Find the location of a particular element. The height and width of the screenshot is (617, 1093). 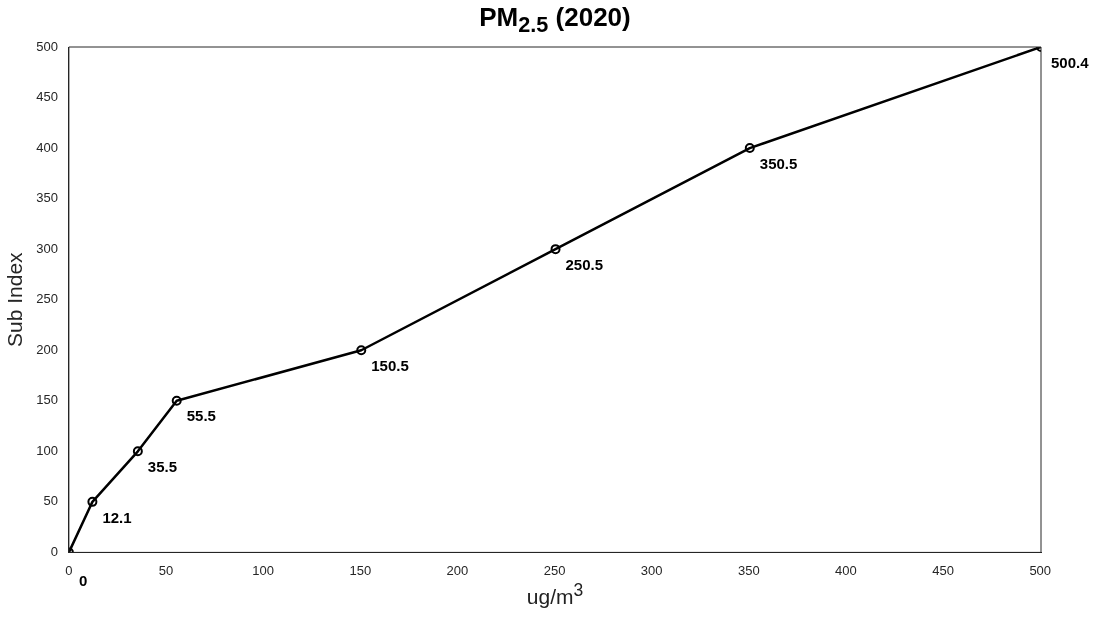

y-tick-label: 350 is located at coordinates (47, 198).